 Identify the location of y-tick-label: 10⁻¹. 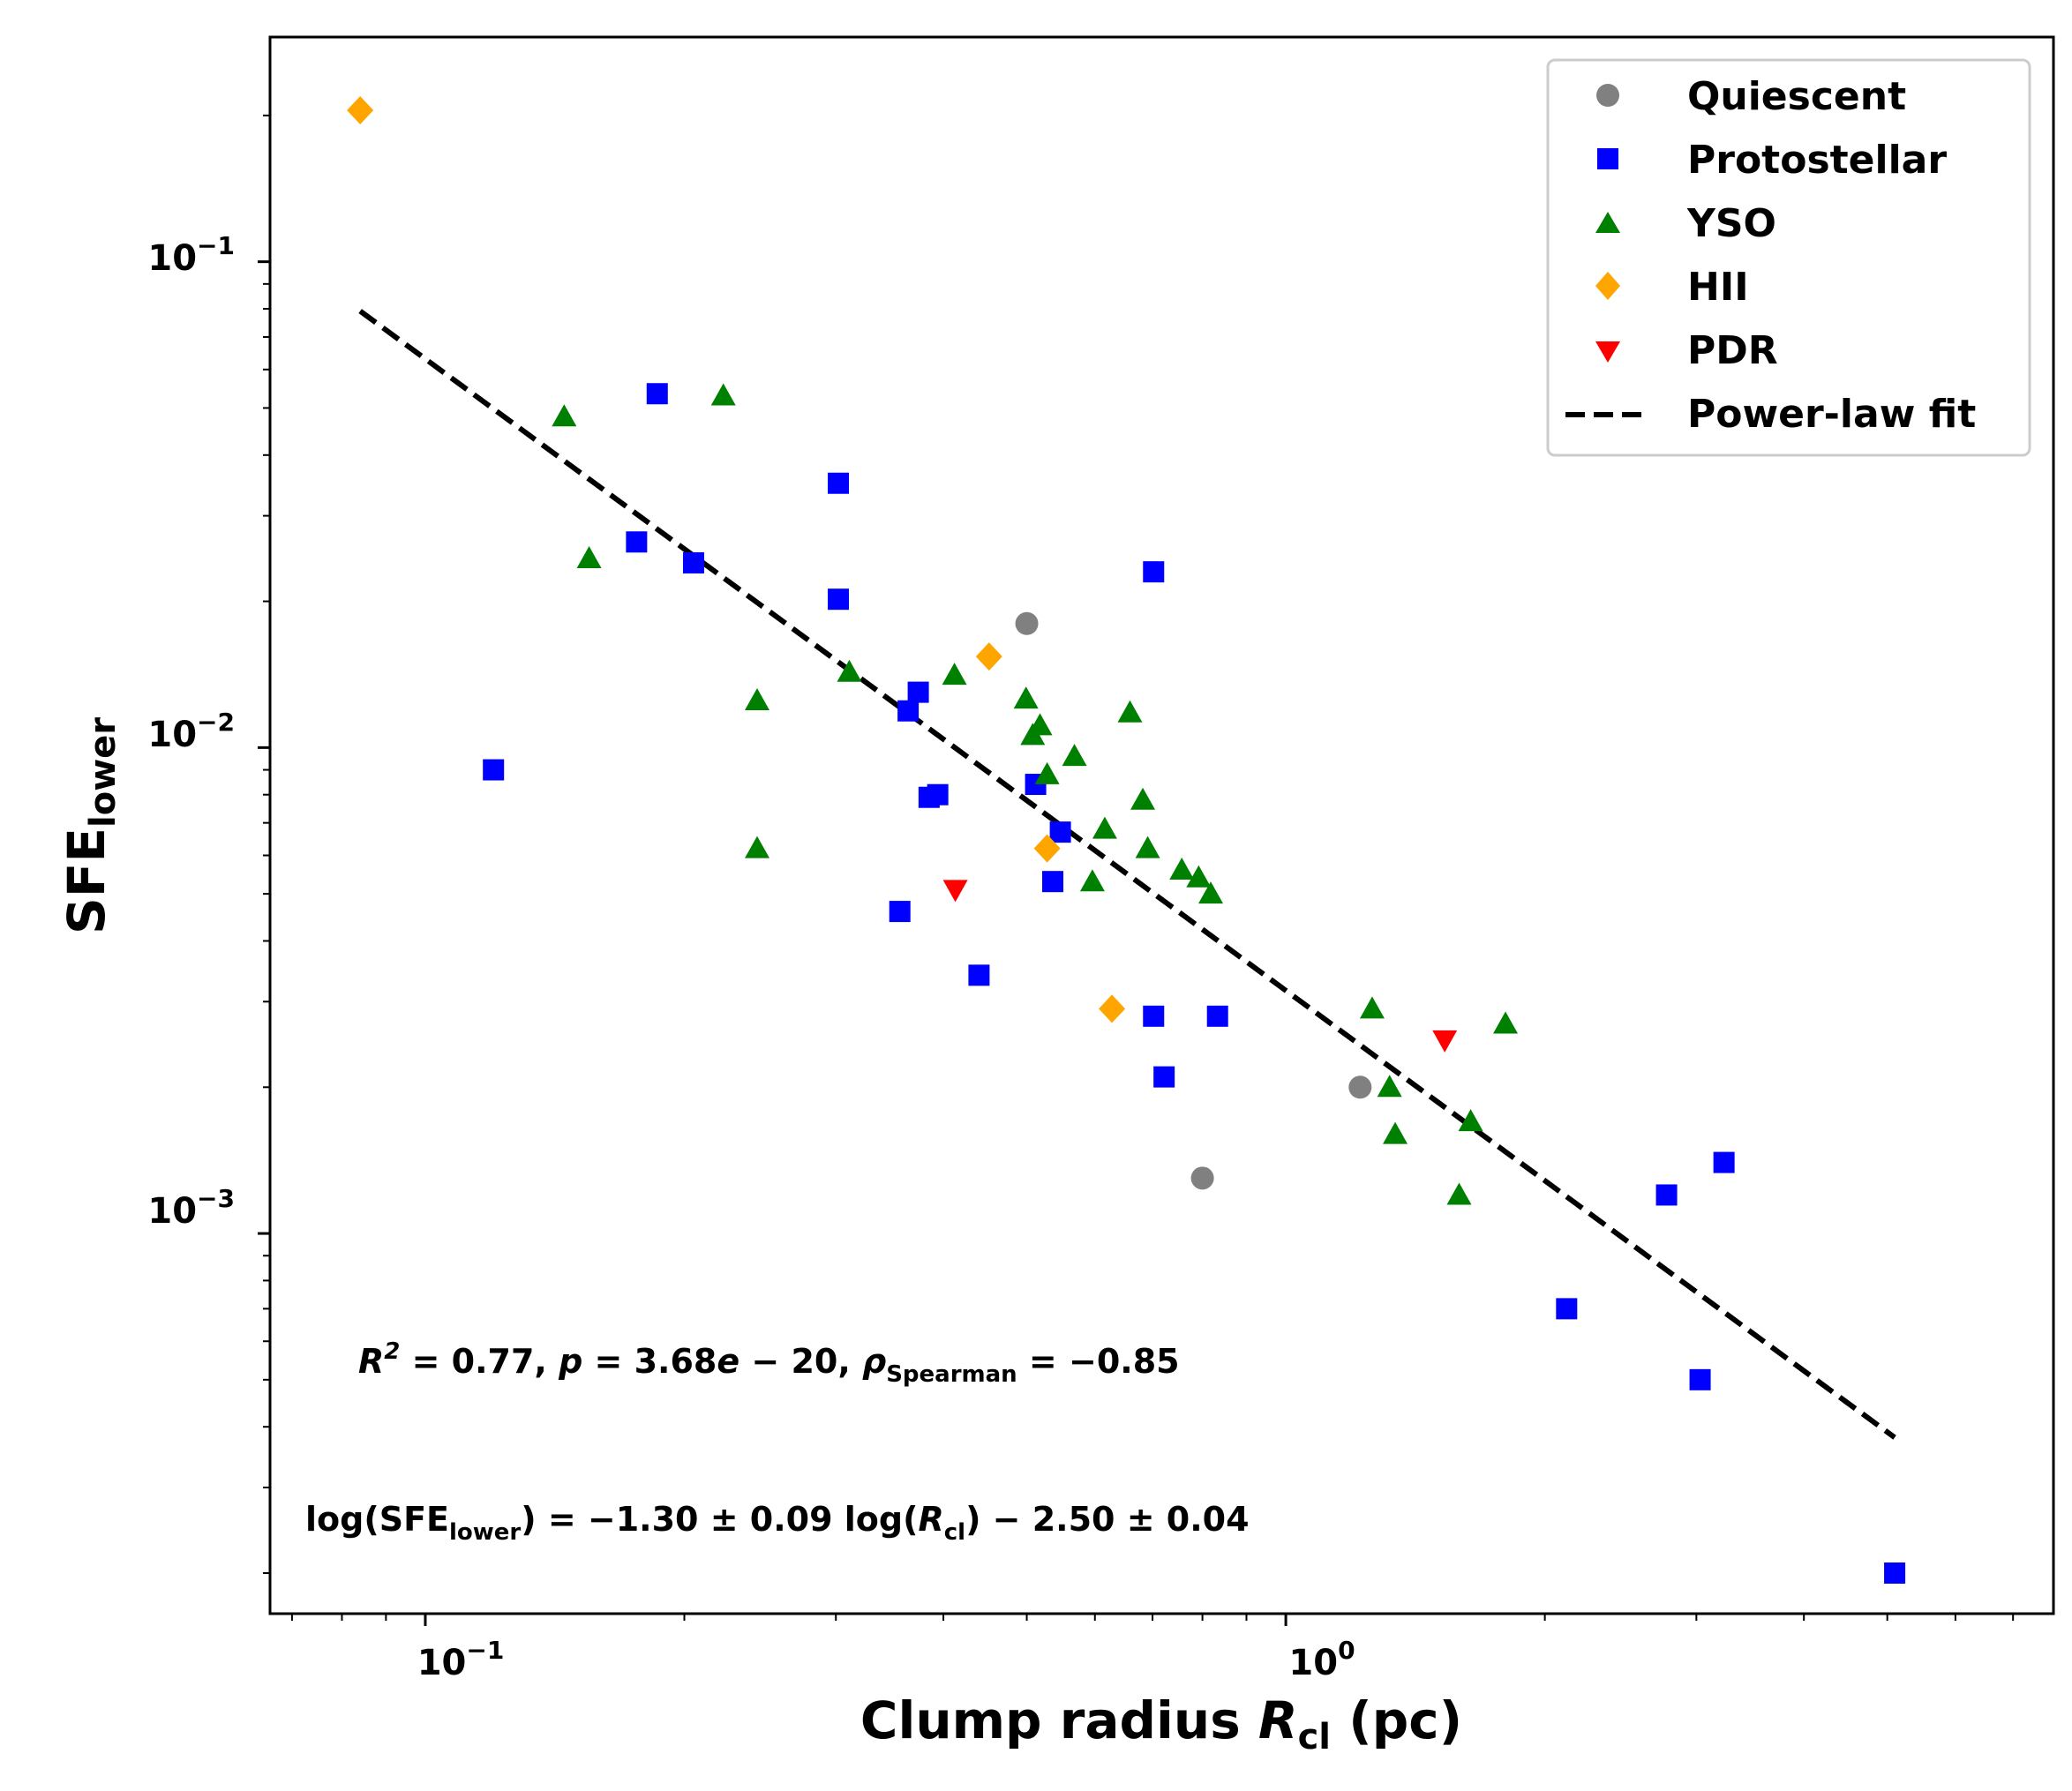
(191, 255).